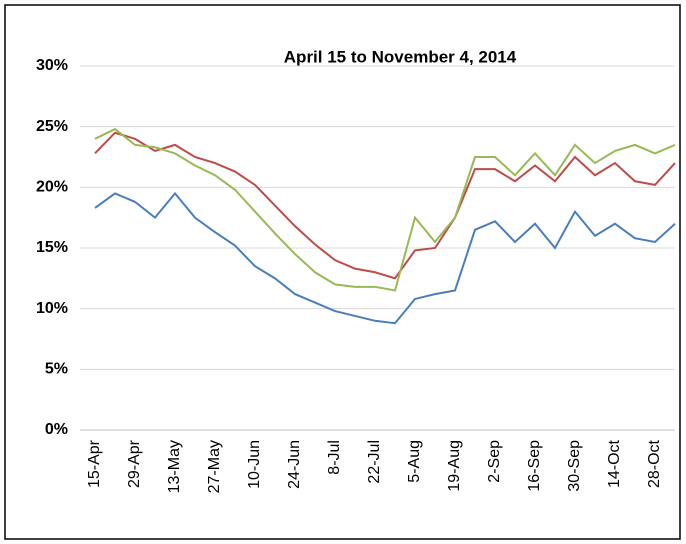  I want to click on y-tick-label: 15%, so click(52, 247).